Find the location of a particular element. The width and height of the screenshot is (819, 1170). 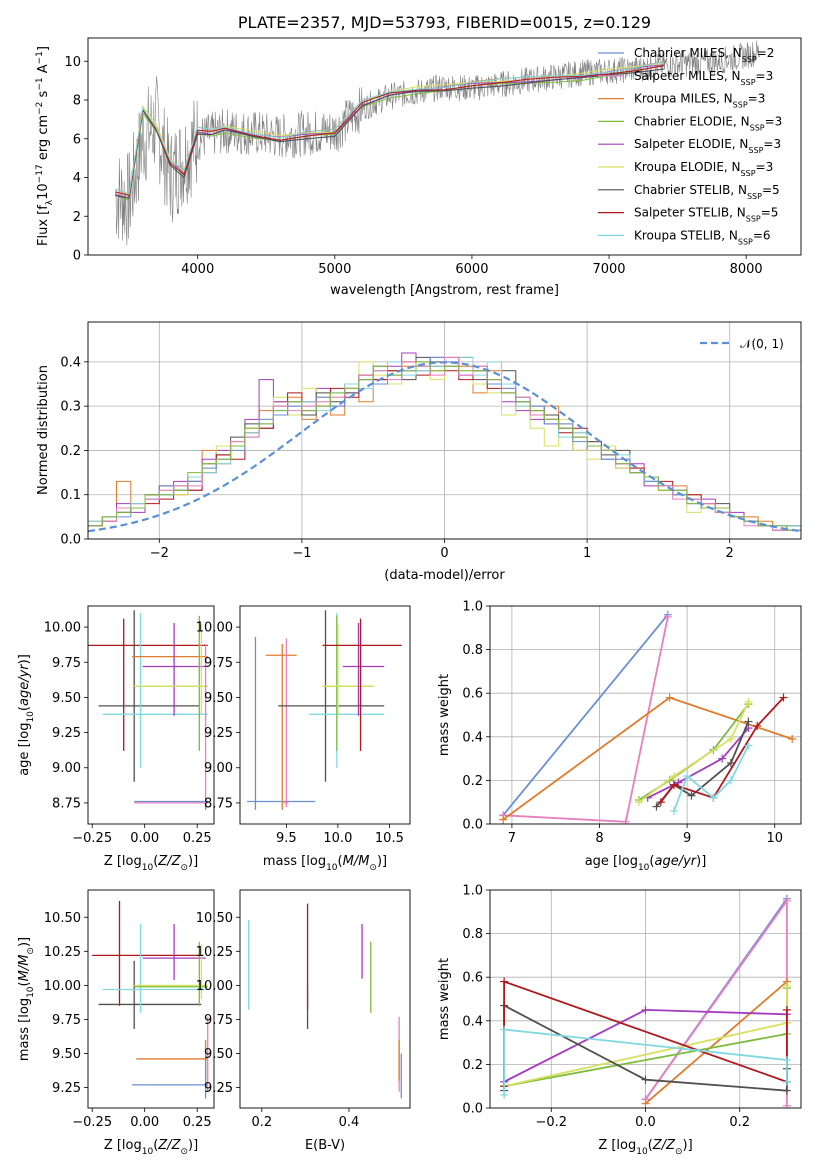

model-spectrum is located at coordinates (389, 133).